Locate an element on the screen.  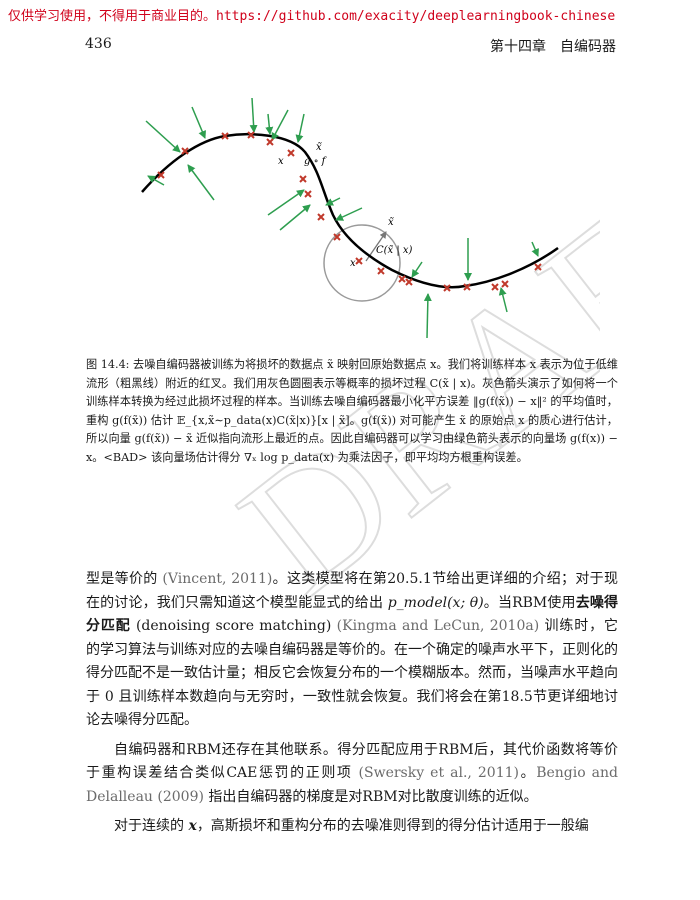
text-run: 对于连续的 is located at coordinates (149, 826).